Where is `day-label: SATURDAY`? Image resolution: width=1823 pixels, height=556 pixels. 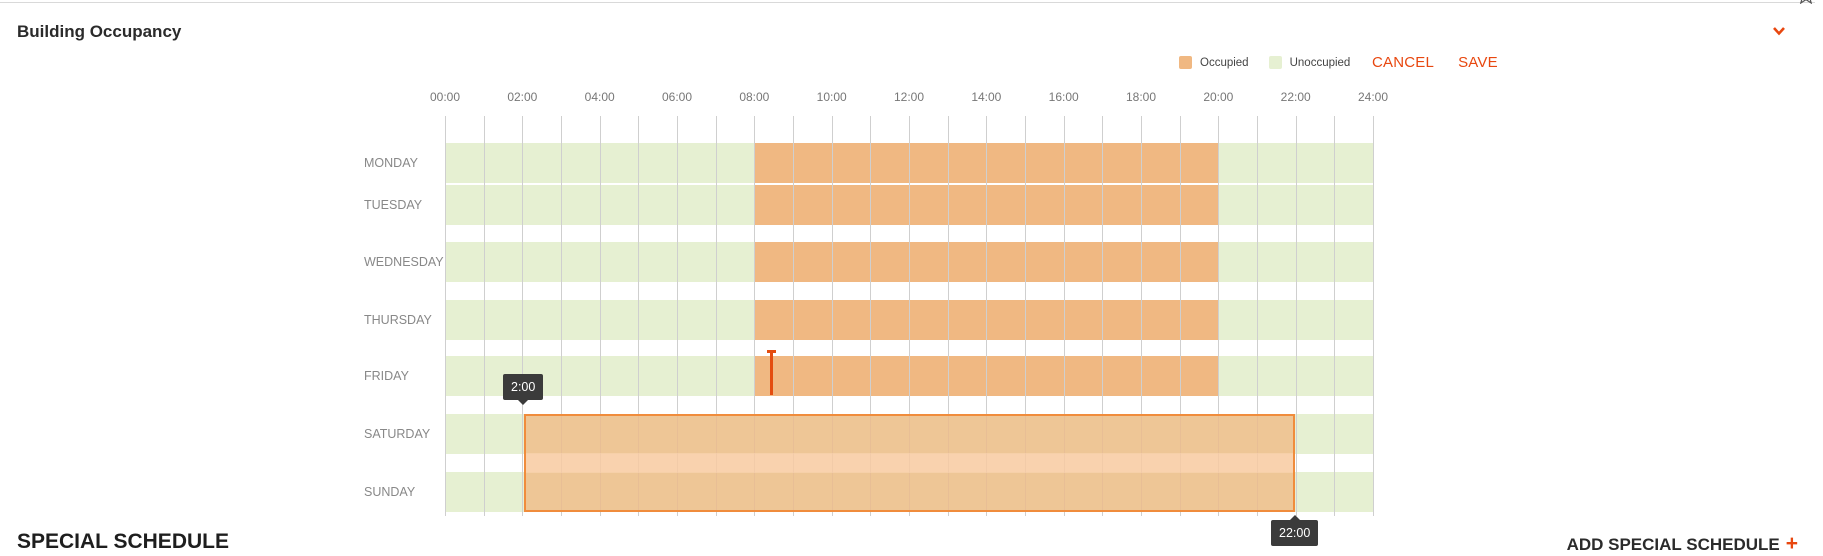 day-label: SATURDAY is located at coordinates (397, 434).